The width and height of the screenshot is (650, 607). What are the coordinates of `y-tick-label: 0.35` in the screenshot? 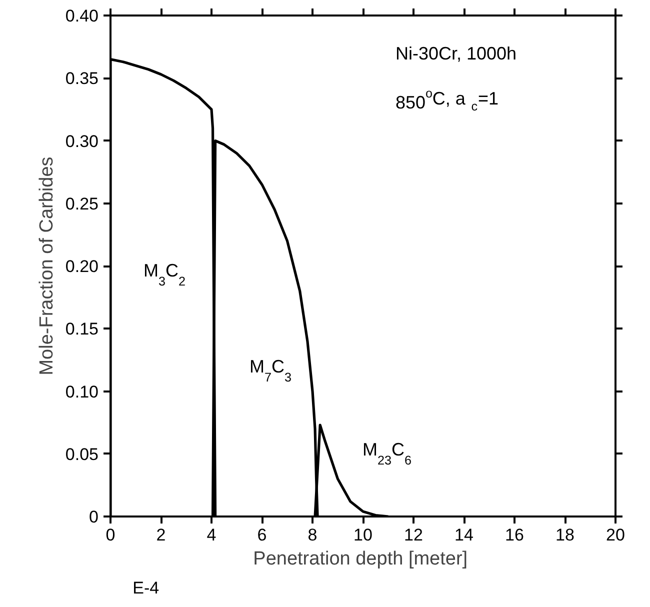 It's located at (82, 78).